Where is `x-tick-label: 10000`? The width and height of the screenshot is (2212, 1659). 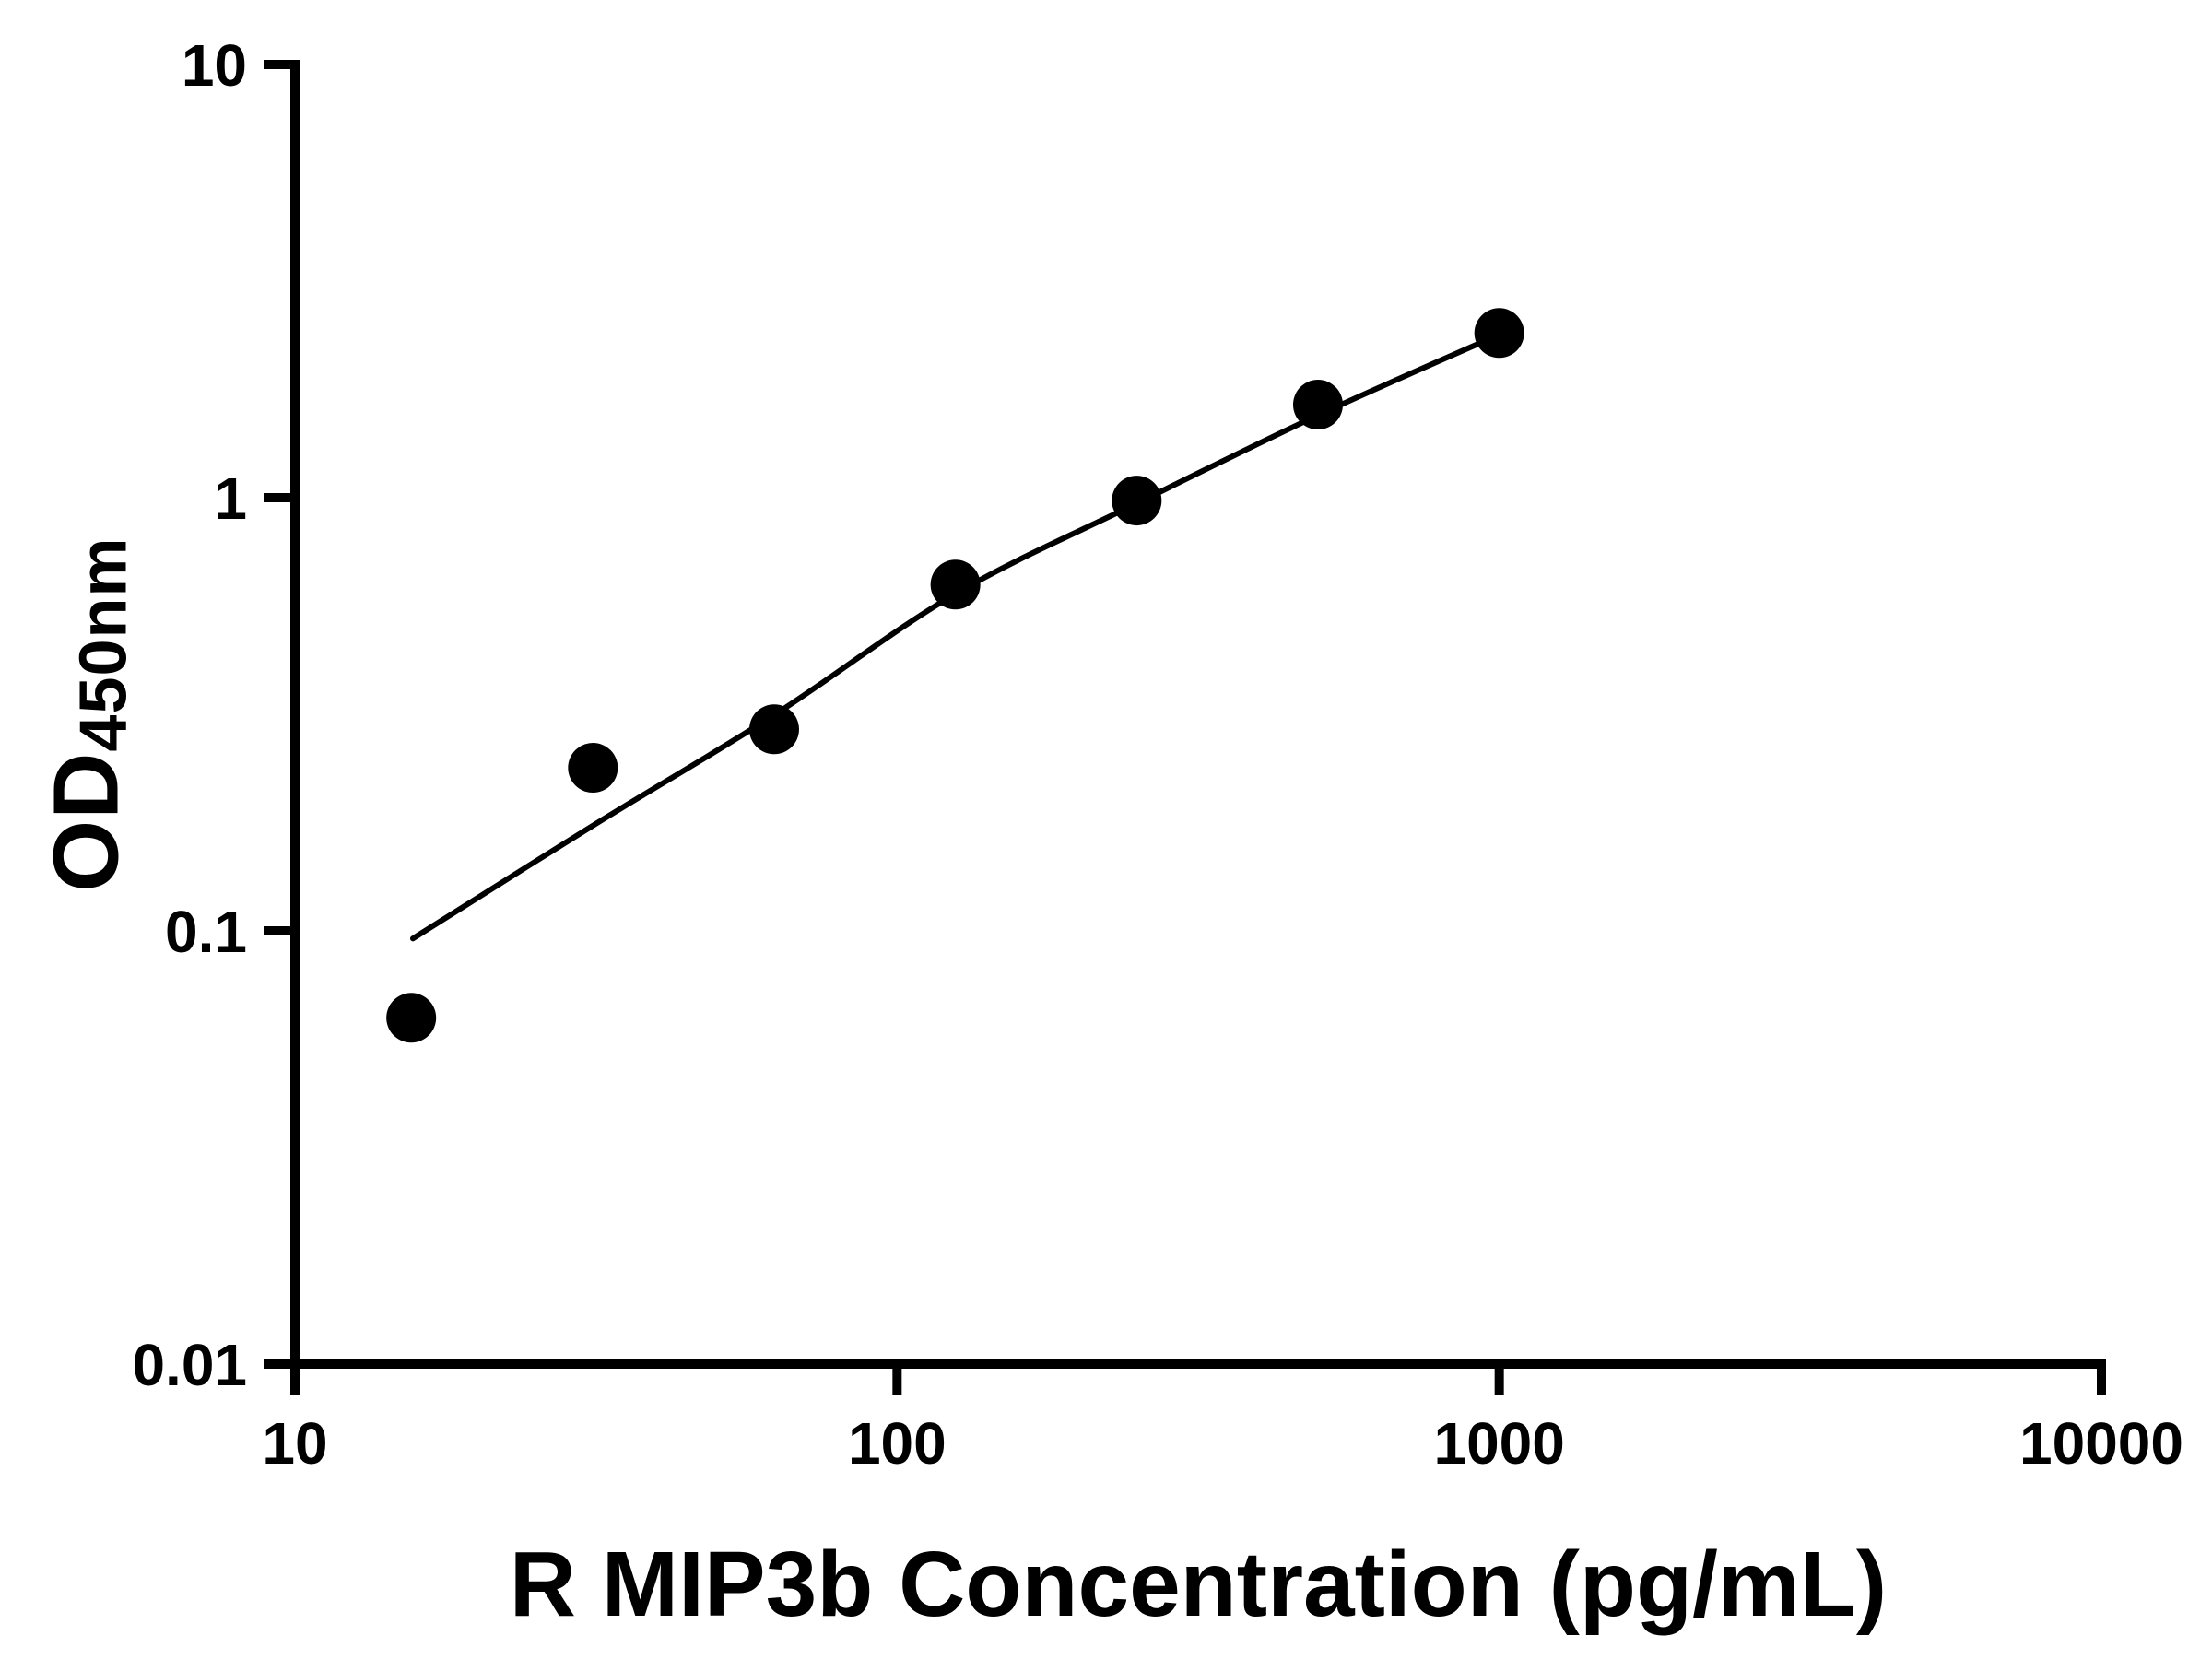 x-tick-label: 10000 is located at coordinates (2101, 1443).